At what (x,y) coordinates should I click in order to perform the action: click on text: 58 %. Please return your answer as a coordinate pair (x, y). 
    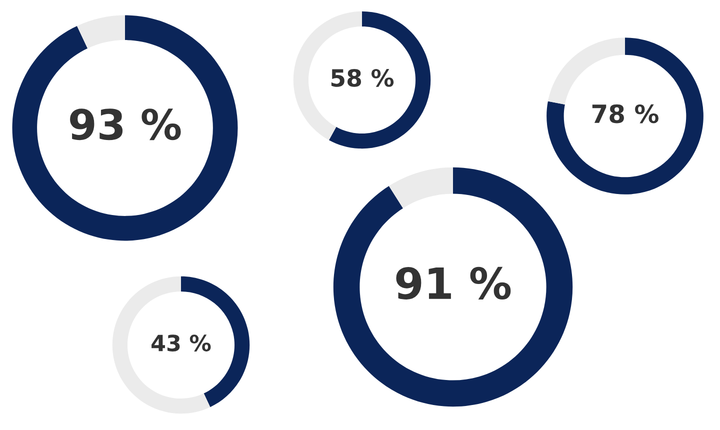
    Looking at the image, I should click on (362, 77).